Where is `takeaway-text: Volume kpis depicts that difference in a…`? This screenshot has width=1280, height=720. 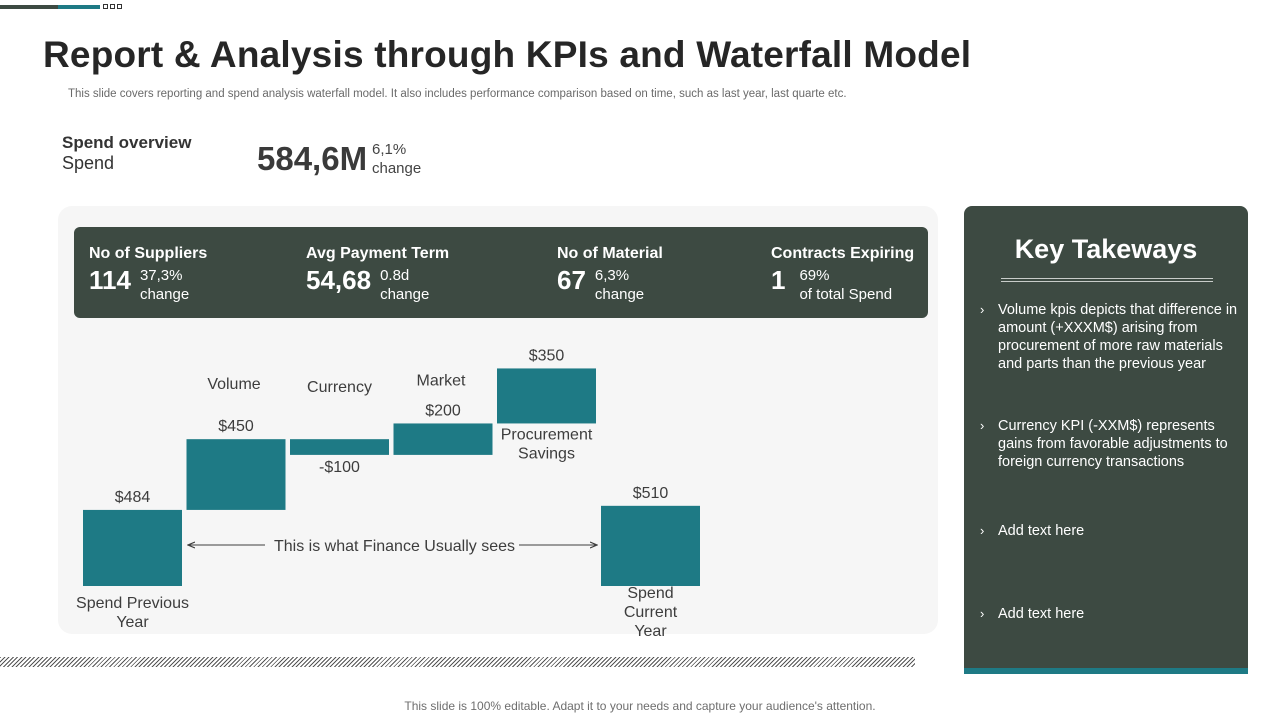 takeaway-text: Volume kpis depicts that difference in a… is located at coordinates (1118, 337).